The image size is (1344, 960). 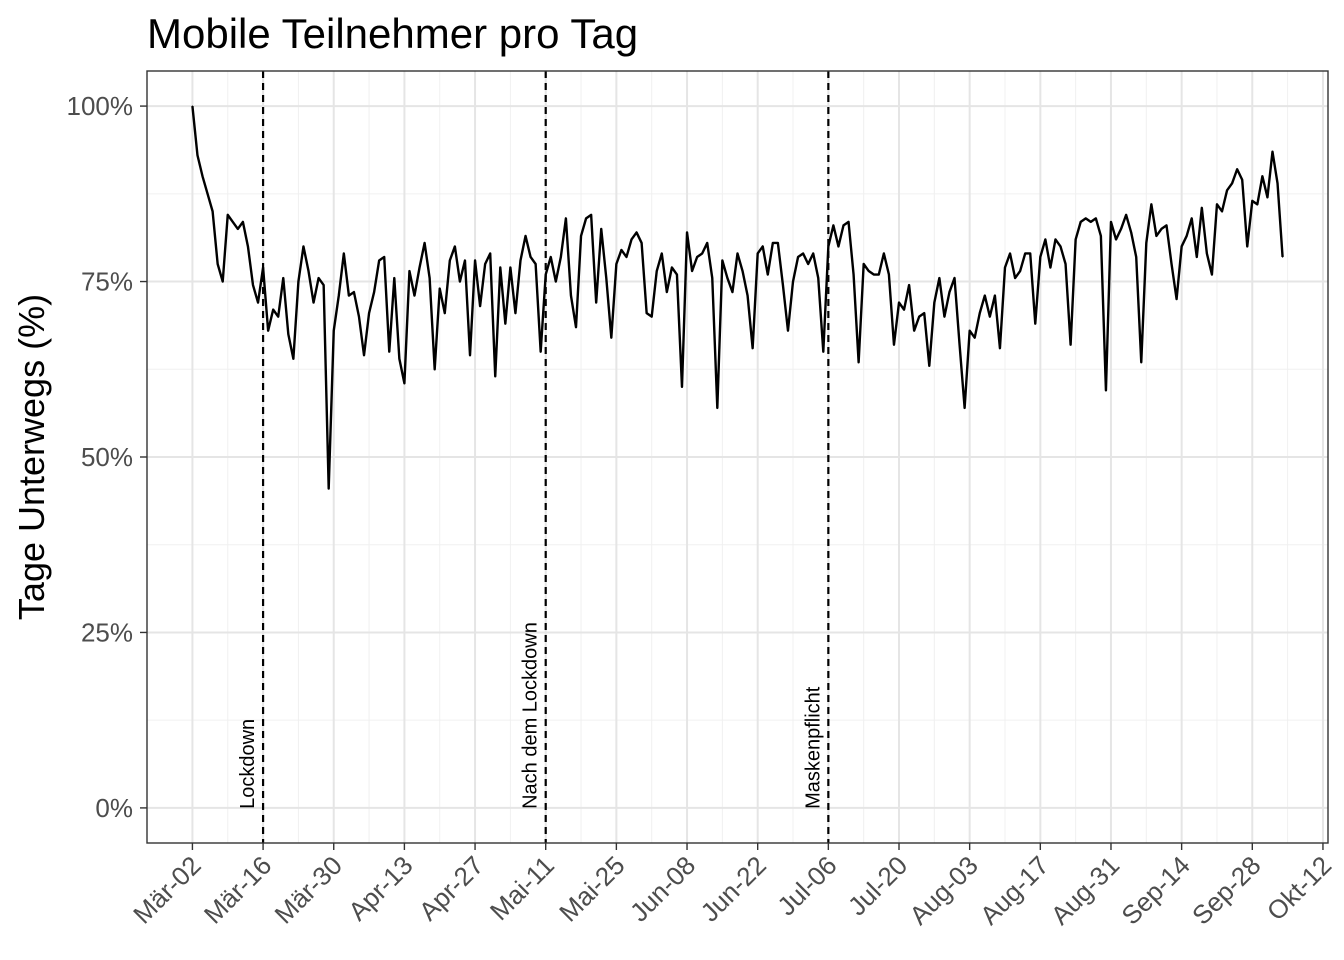 What do you see at coordinates (591, 888) in the screenshot?
I see `x-tick-label: Mai-25` at bounding box center [591, 888].